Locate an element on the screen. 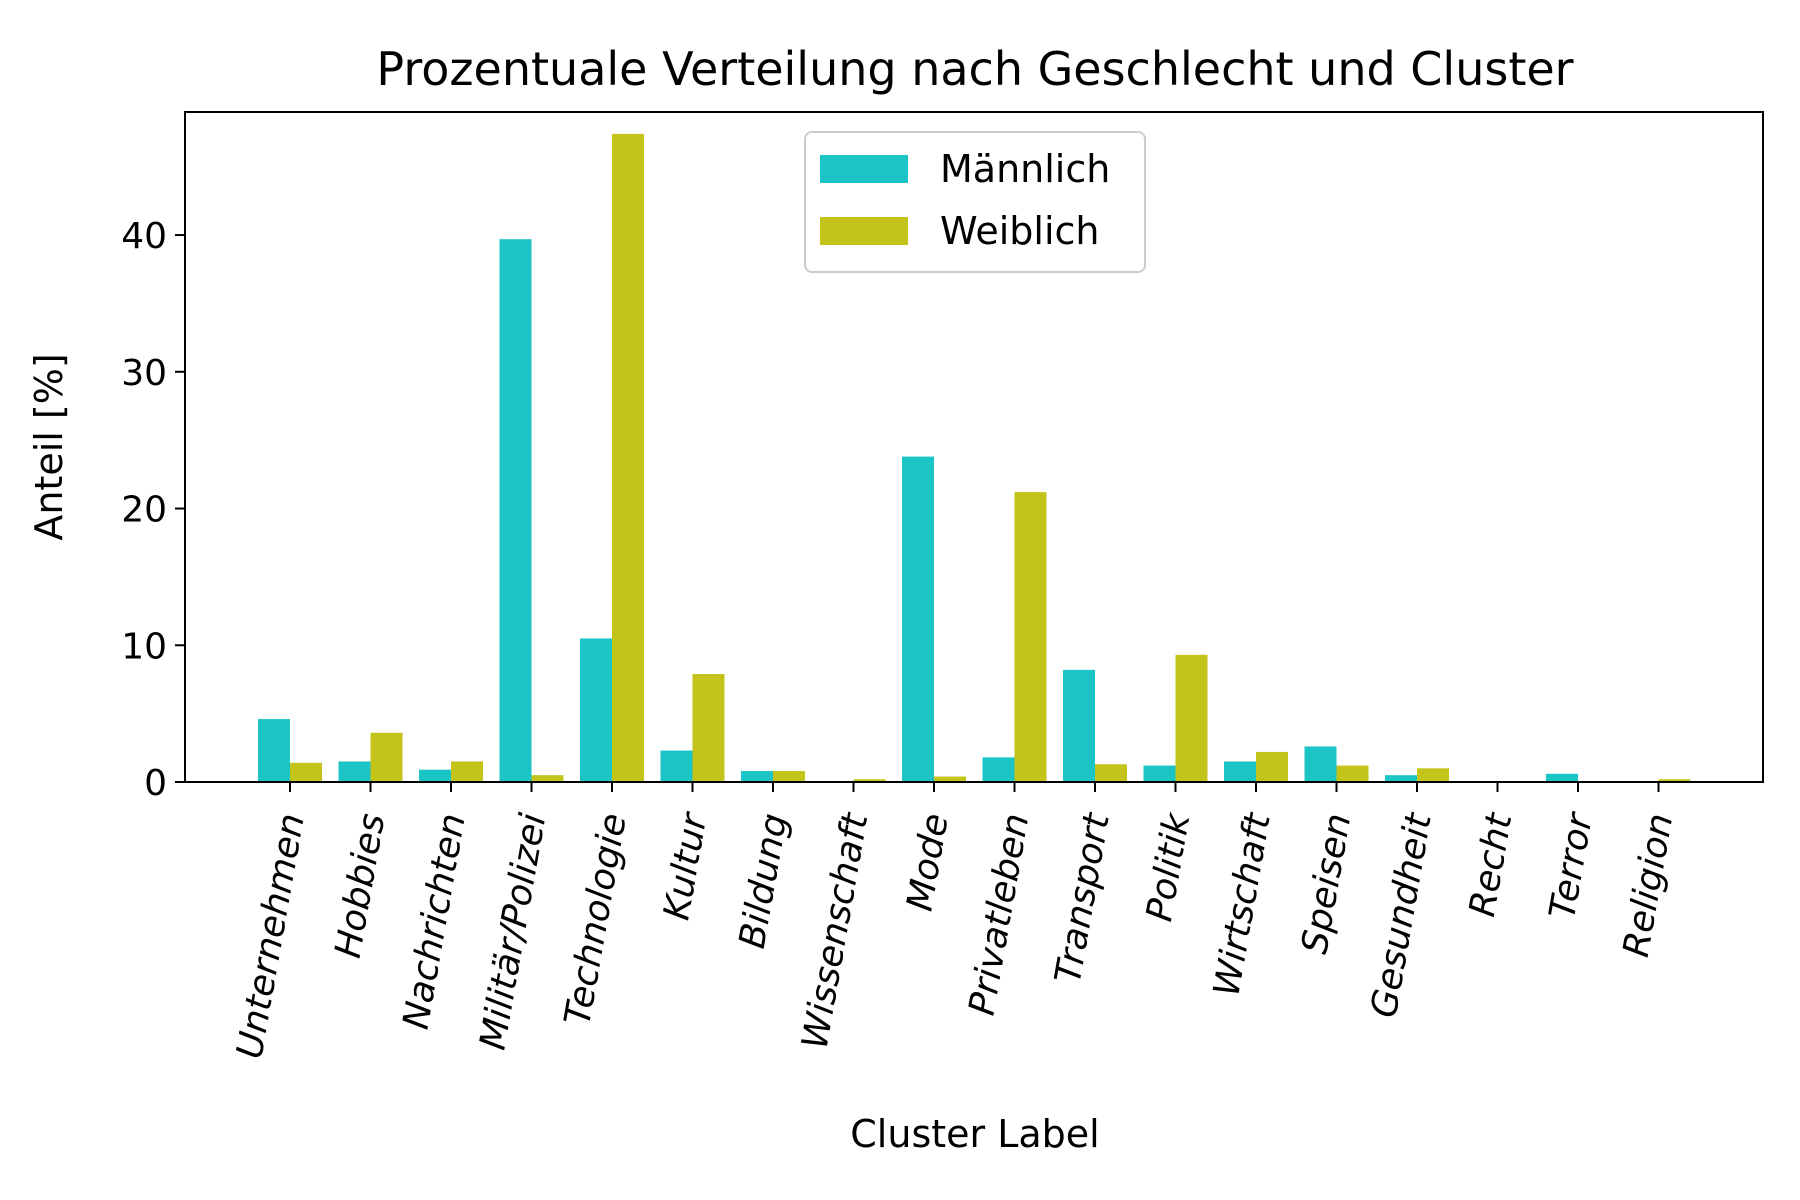  x-tick-label: Politik is located at coordinates (1169, 866).